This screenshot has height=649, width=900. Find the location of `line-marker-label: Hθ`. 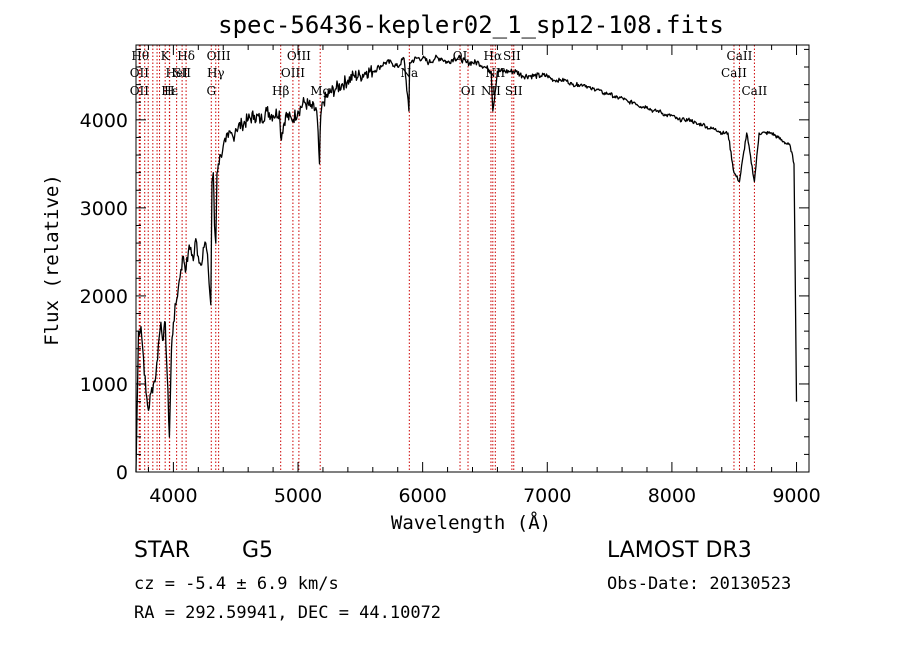

line-marker-label: Hθ is located at coordinates (140, 56).